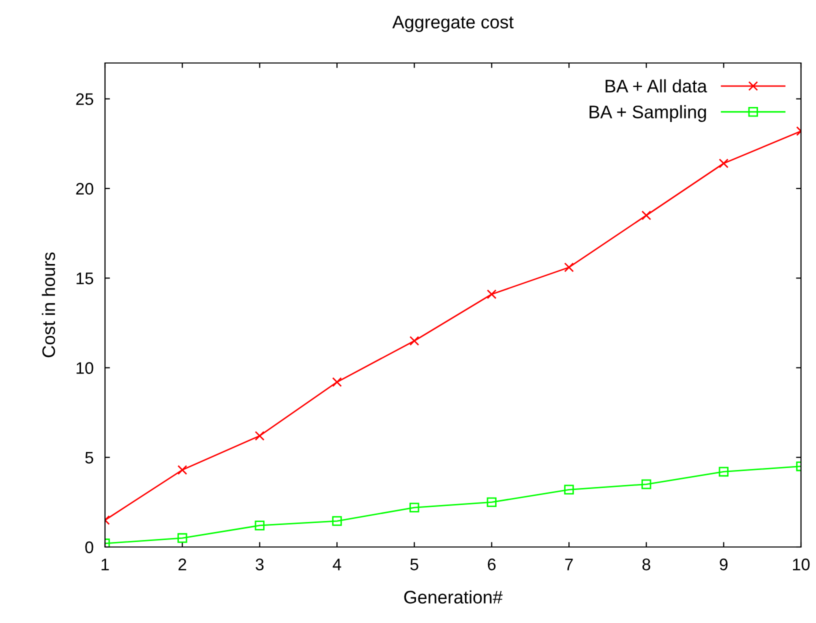 This screenshot has width=816, height=623. What do you see at coordinates (89, 458) in the screenshot?
I see `y-tick-label: 5` at bounding box center [89, 458].